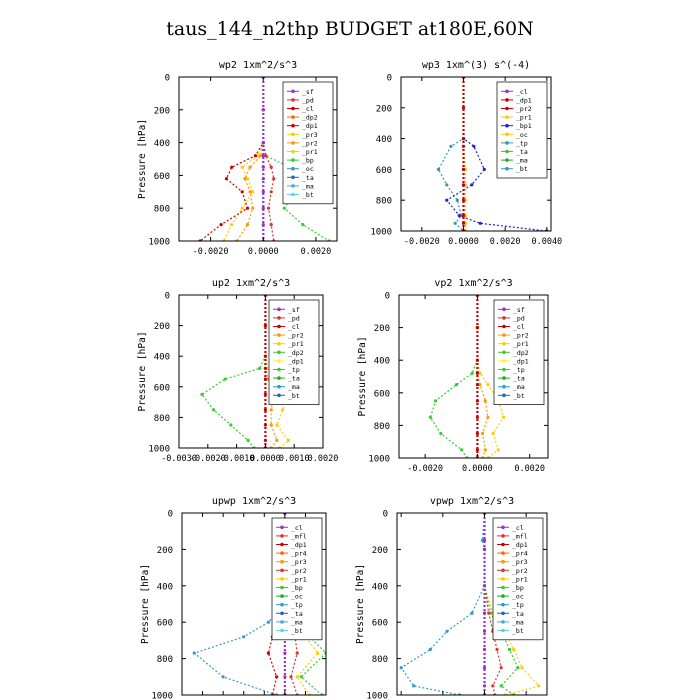 The width and height of the screenshot is (700, 700). I want to click on legend-label: _pd, so click(519, 318).